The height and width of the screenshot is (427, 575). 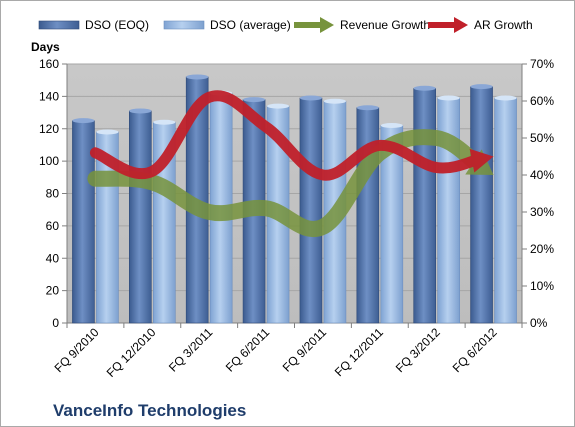 I want to click on y-tick-label: 100, so click(x=49, y=161).